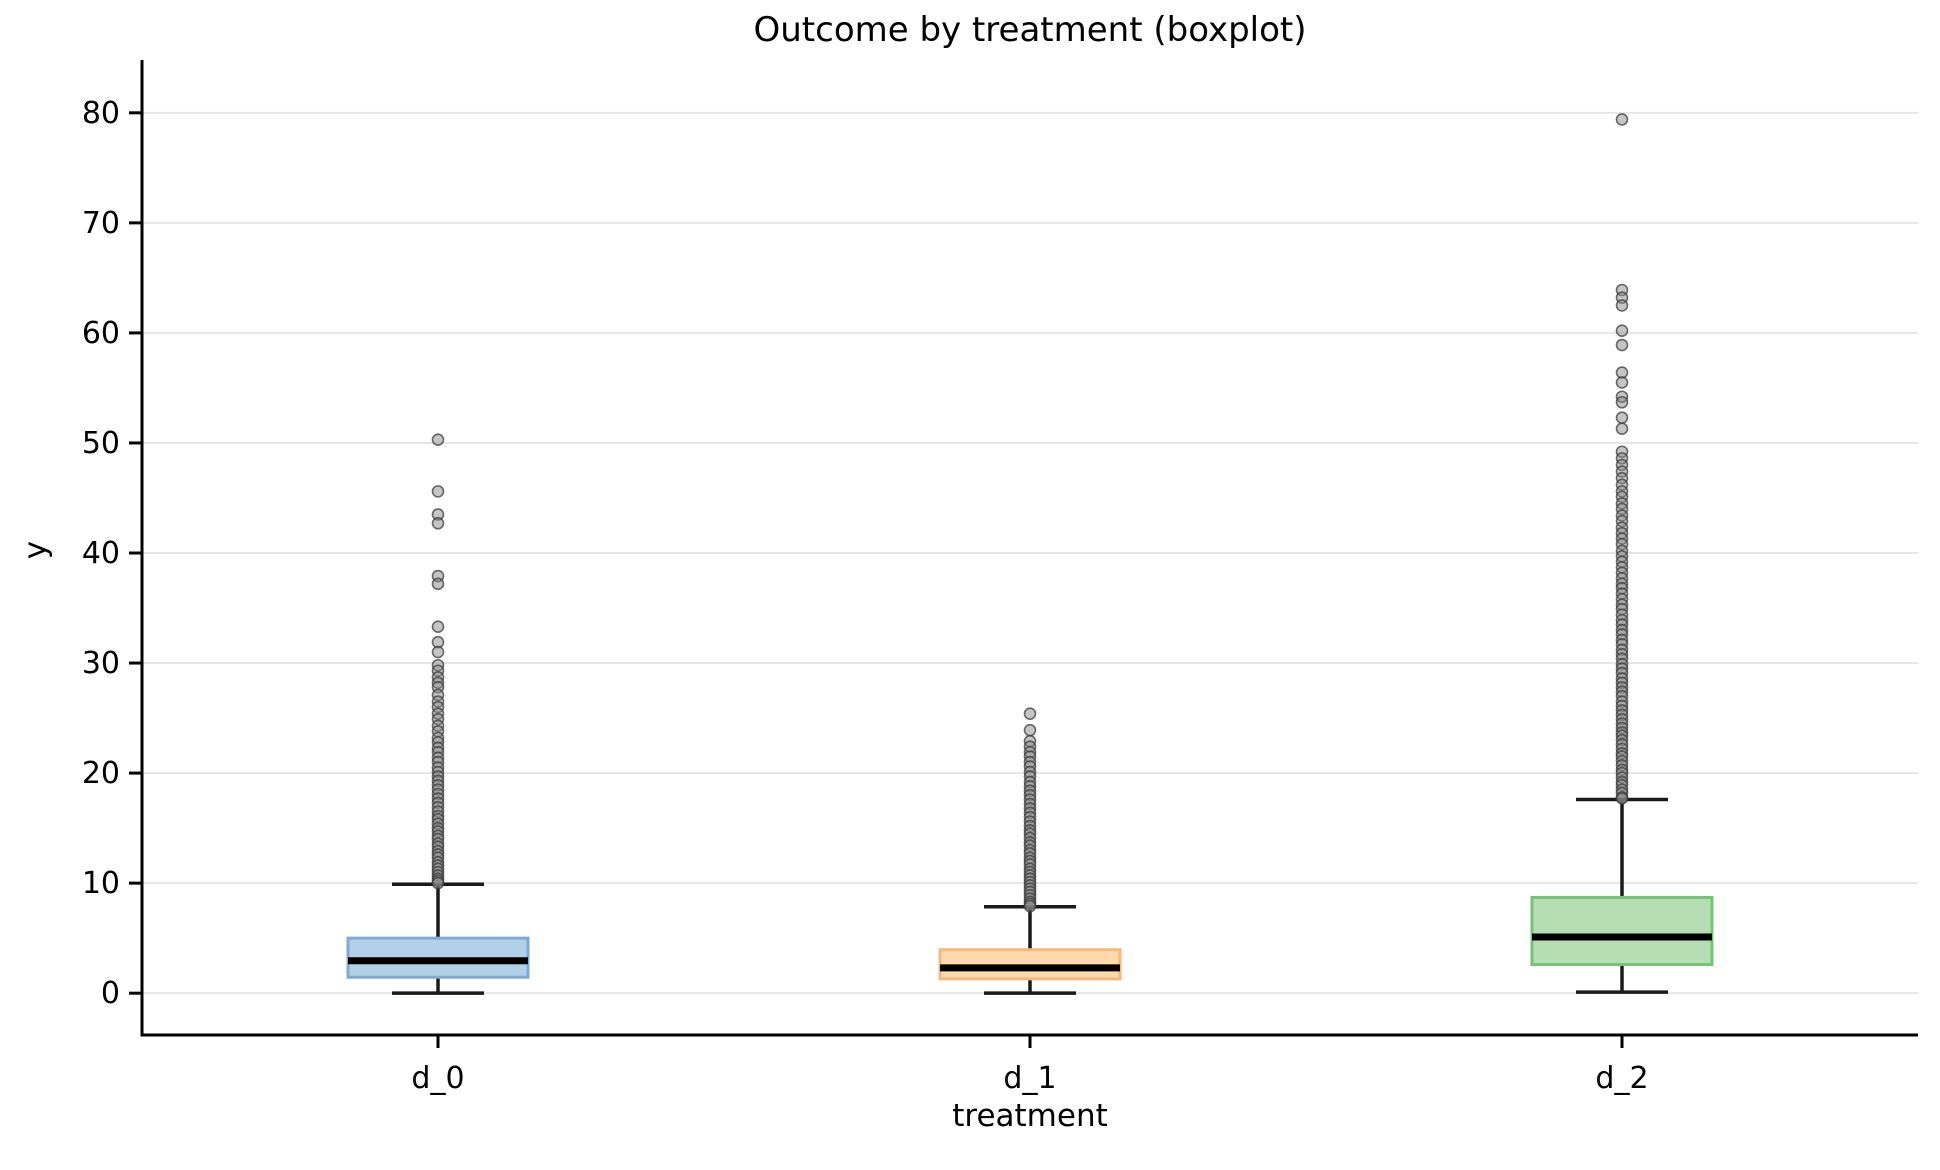  Describe the element at coordinates (437, 1078) in the screenshot. I see `x-tick-label: d_0` at that location.